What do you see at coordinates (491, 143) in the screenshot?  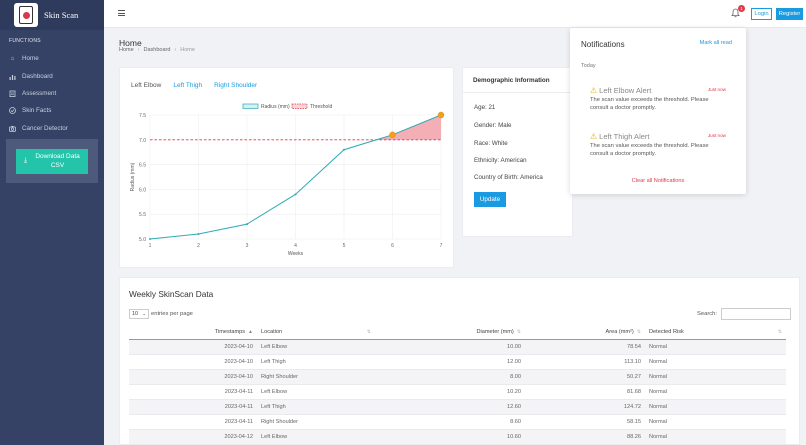 I see `demo-race: Race: White` at bounding box center [491, 143].